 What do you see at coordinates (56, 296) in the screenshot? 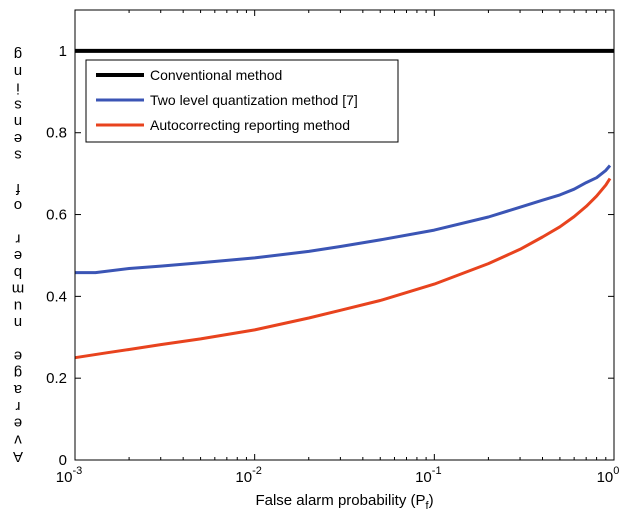
I see `y-tick-label: 0.4` at bounding box center [56, 296].